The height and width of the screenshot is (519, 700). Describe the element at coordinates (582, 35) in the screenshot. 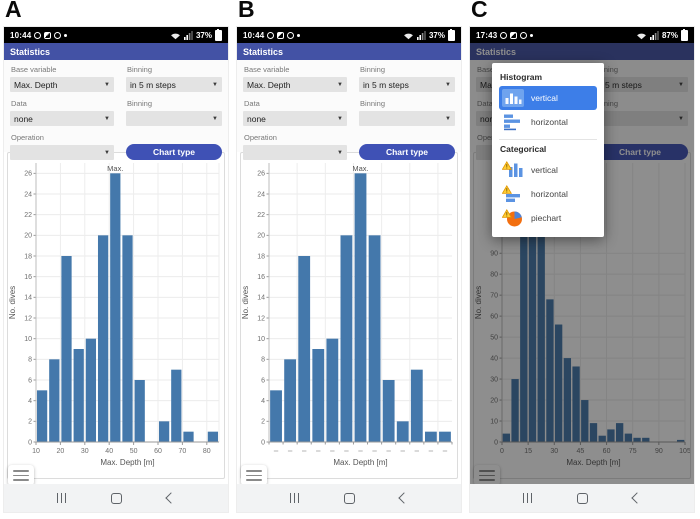

I see `status-bar: 17:43 87%` at that location.